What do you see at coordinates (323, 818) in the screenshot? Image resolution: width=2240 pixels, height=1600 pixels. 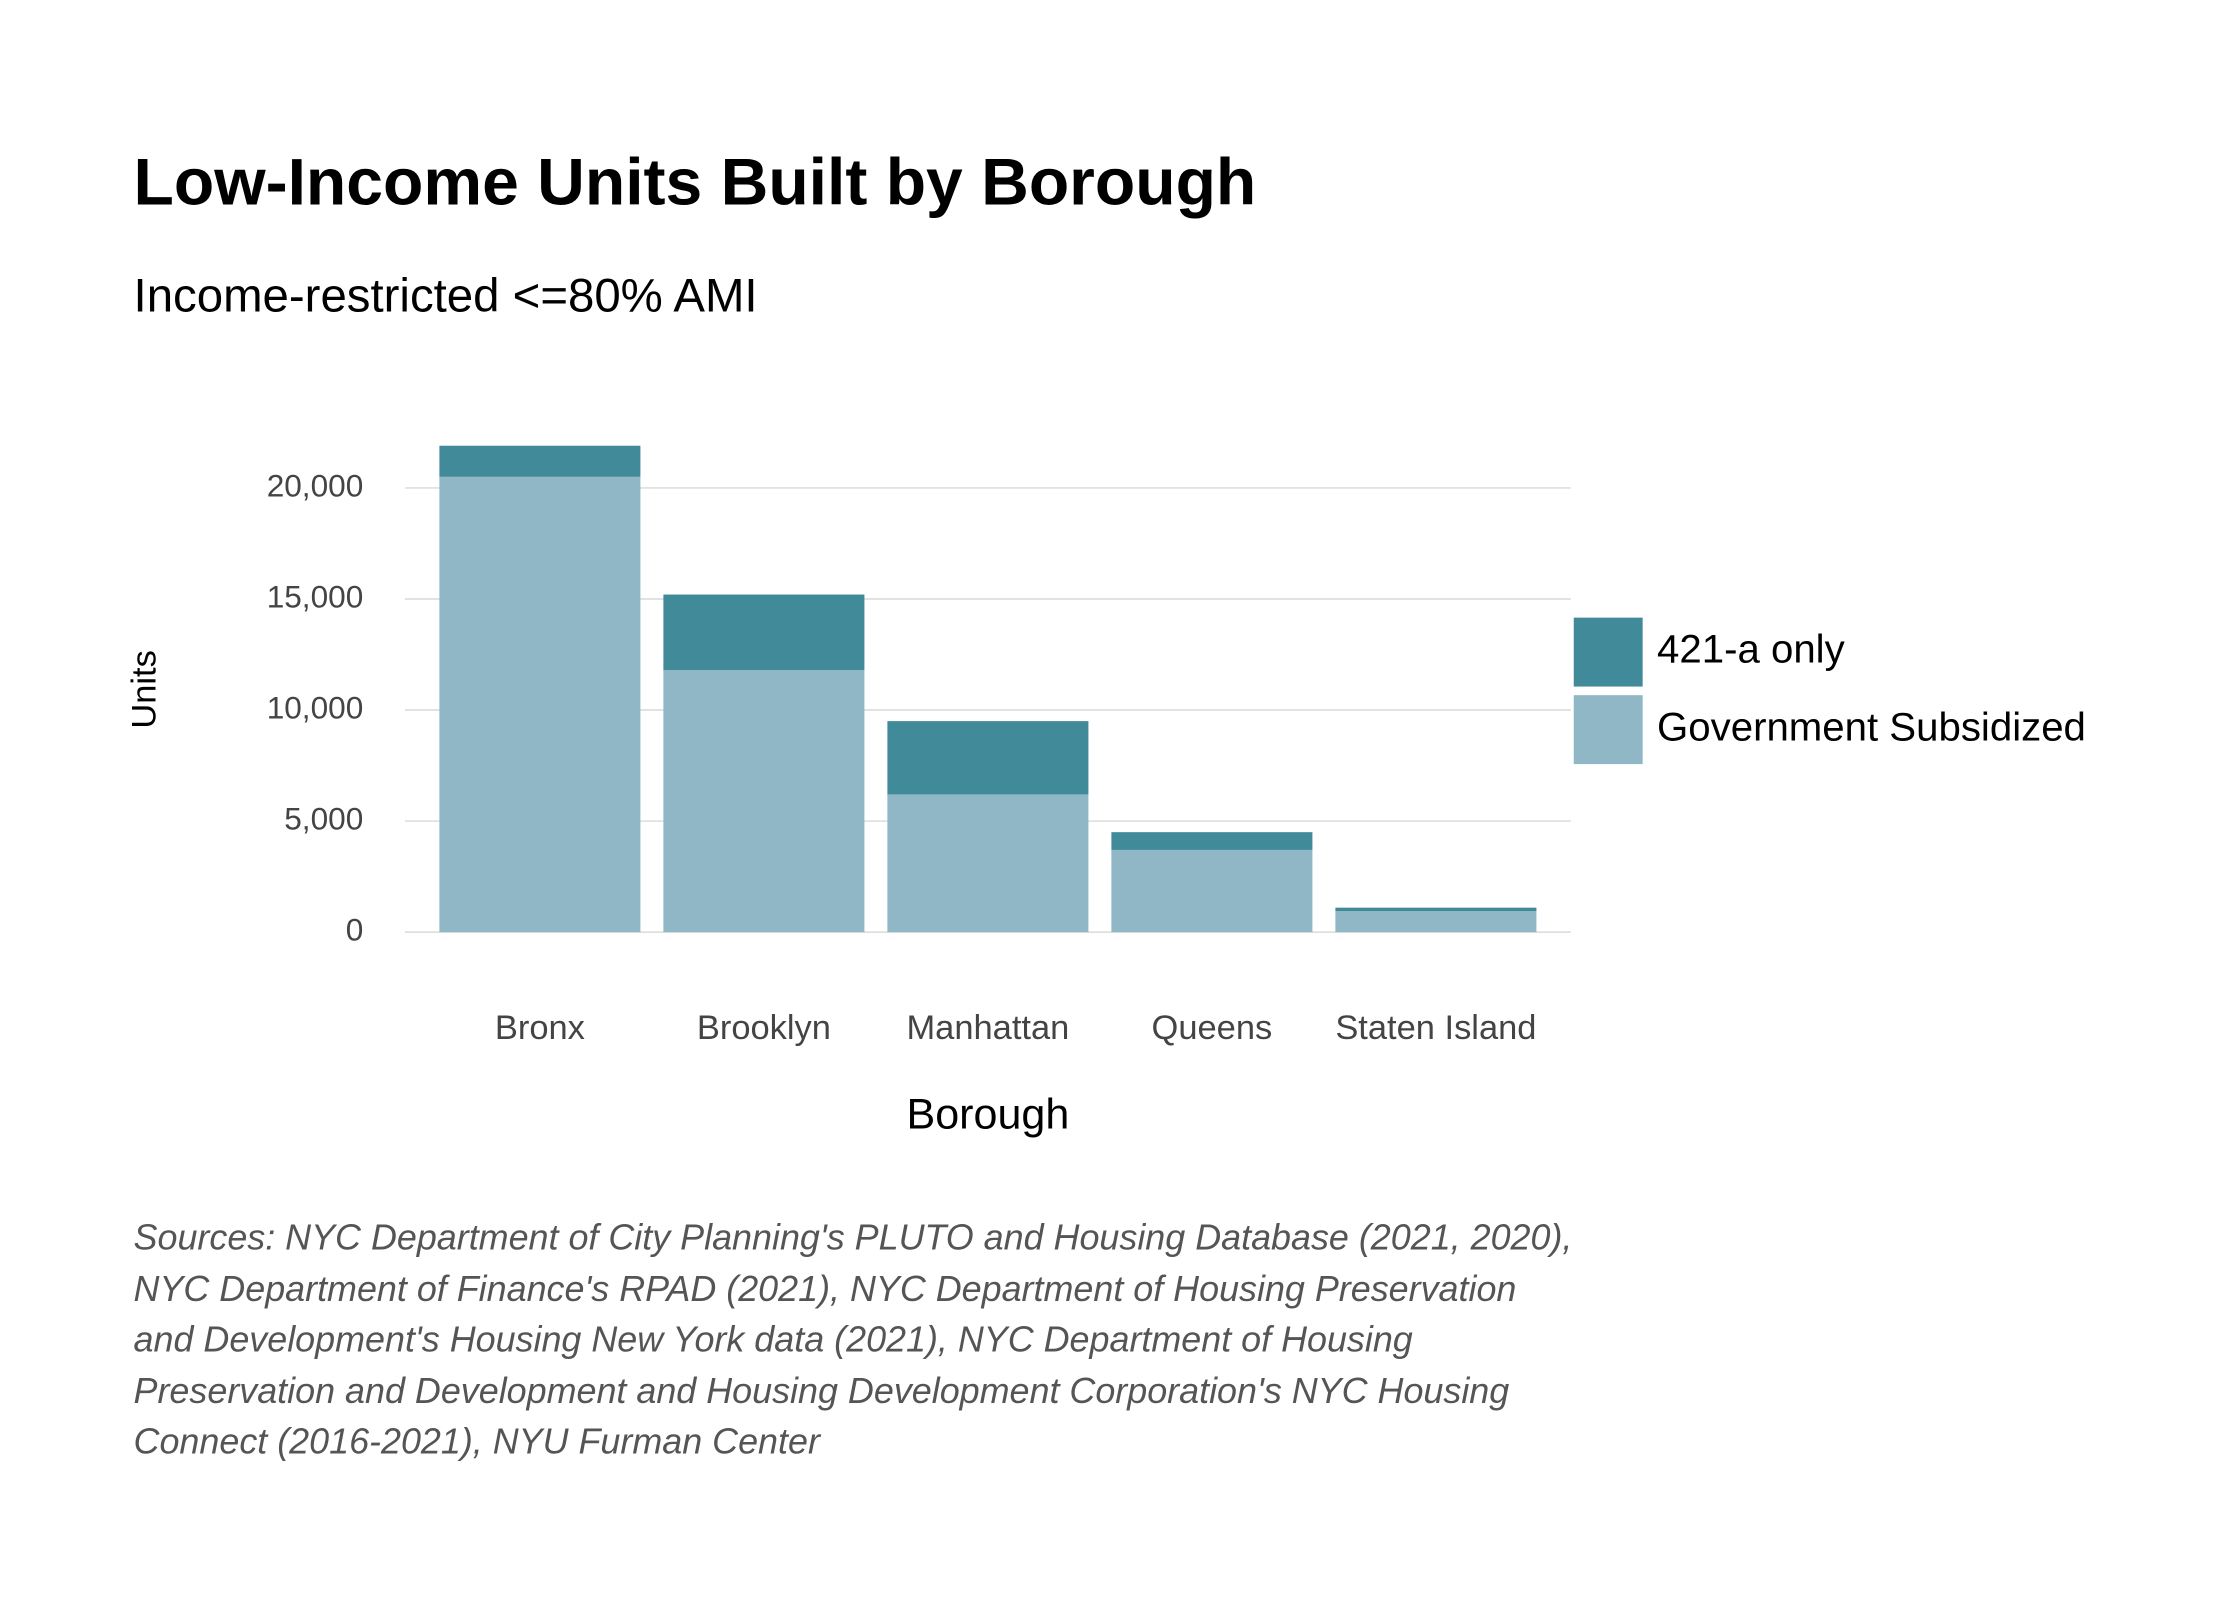 I see `y-tick-label: 5,000` at bounding box center [323, 818].